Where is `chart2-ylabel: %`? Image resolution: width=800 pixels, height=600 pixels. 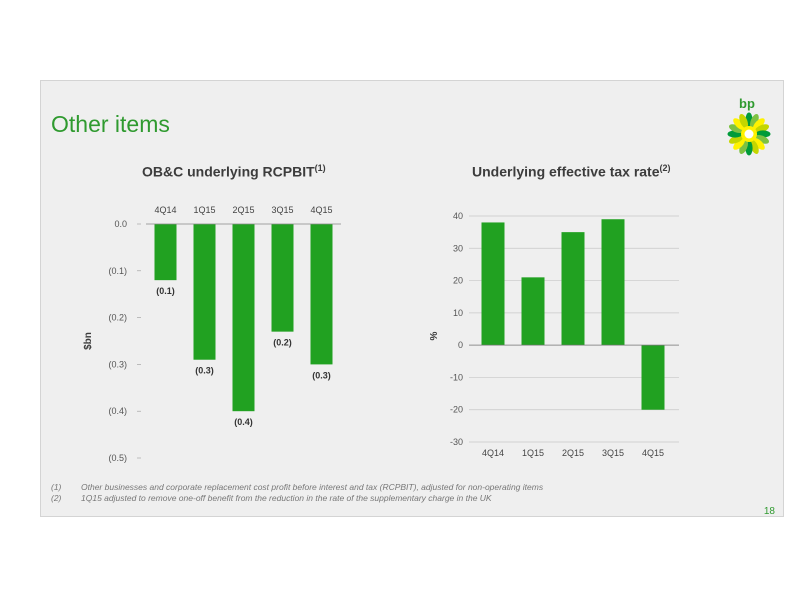
chart2-ylabel: % is located at coordinates (434, 335).